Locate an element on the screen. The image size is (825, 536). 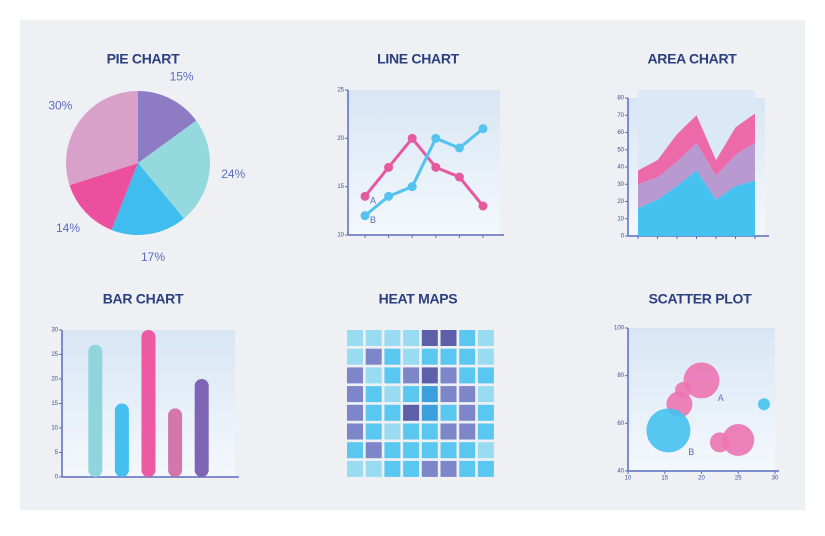
x-tick-label: 30 is located at coordinates (775, 479).